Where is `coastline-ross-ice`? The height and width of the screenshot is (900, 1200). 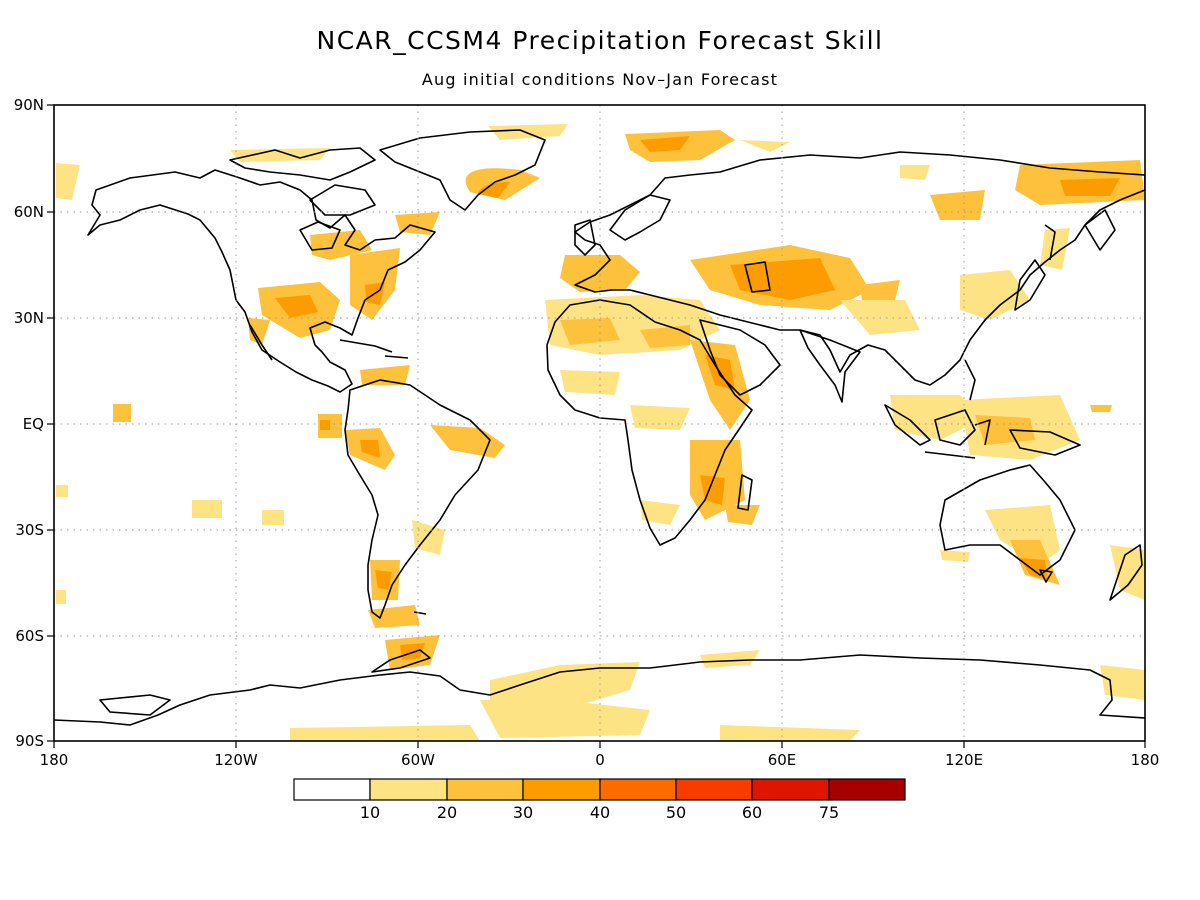 coastline-ross-ice is located at coordinates (135, 705).